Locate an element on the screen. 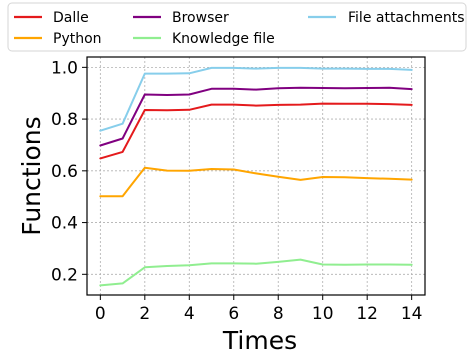 This screenshot has width=470, height=356. x-tick-label: 8 is located at coordinates (278, 314).